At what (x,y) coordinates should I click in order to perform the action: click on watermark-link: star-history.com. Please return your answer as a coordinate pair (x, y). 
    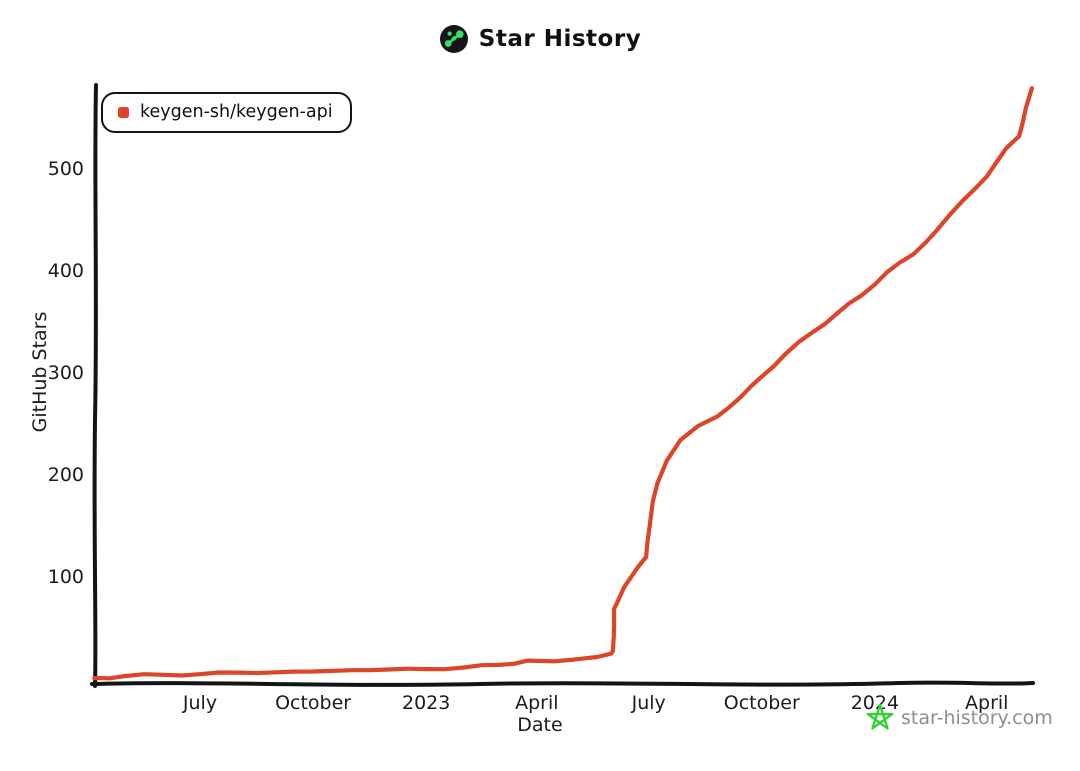
    Looking at the image, I should click on (959, 718).